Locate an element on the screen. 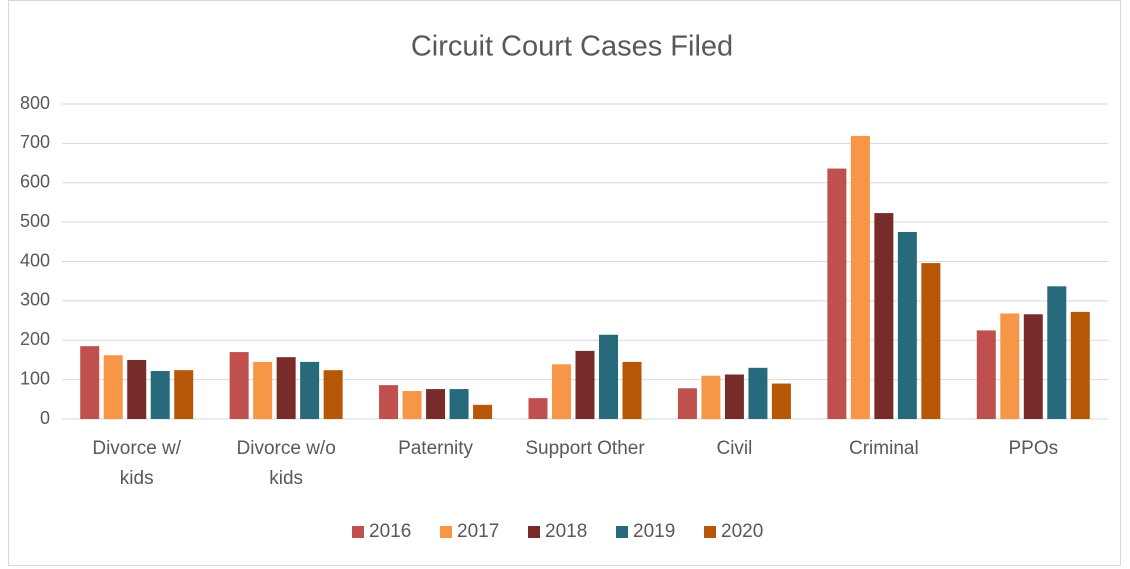 The image size is (1130, 569). y-tick-label: 0 is located at coordinates (45, 418).